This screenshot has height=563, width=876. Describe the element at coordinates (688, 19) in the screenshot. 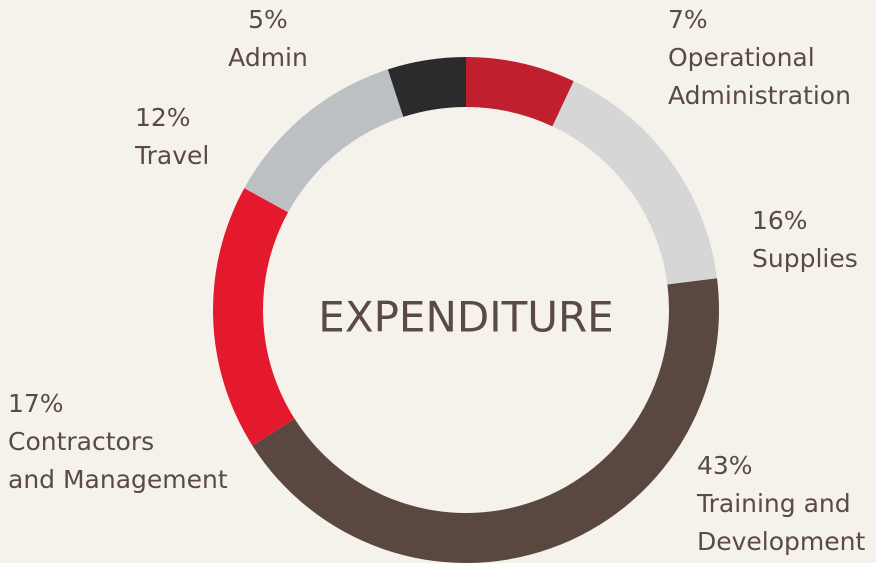

I see `slice-percent: 7%` at that location.